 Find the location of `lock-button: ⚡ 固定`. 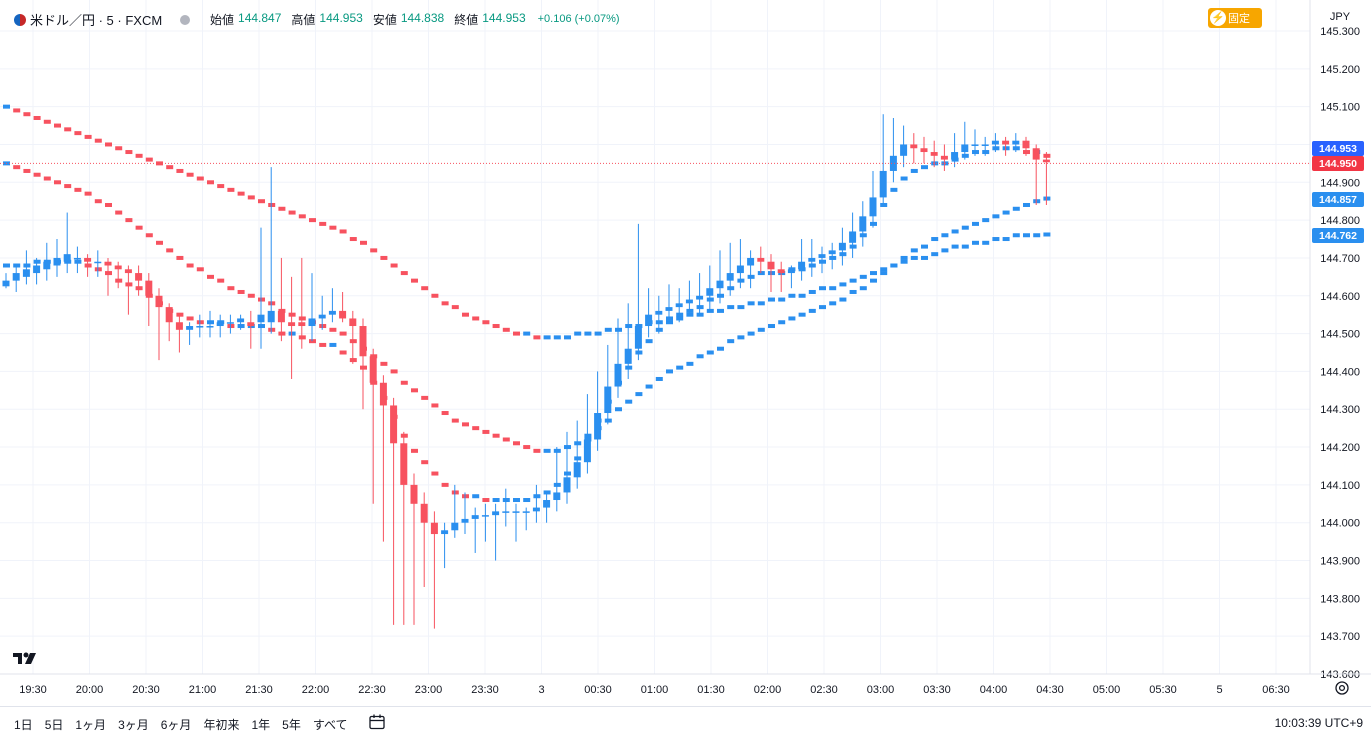

lock-button: ⚡ 固定 is located at coordinates (1235, 18).